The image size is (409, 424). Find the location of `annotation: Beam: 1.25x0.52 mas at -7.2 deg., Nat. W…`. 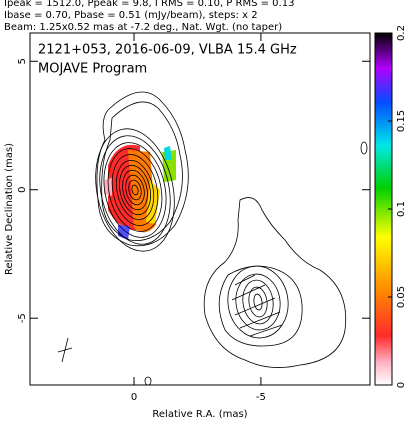

annotation: Beam: 1.25x0.52 mas at -7.2 deg., Nat. W… is located at coordinates (143, 27).